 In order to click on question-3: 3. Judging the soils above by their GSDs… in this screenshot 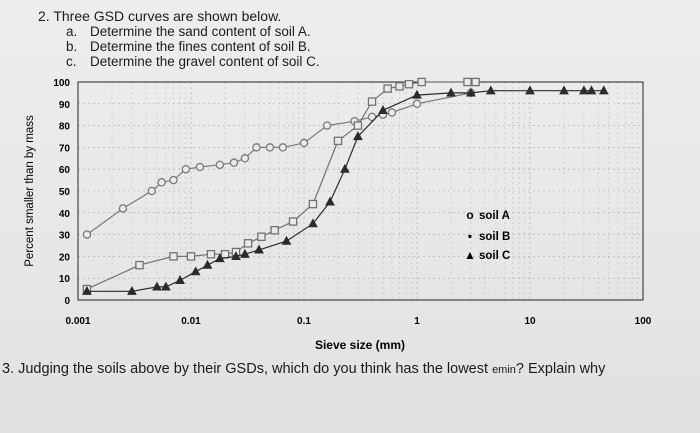, I will do `click(303, 369)`.